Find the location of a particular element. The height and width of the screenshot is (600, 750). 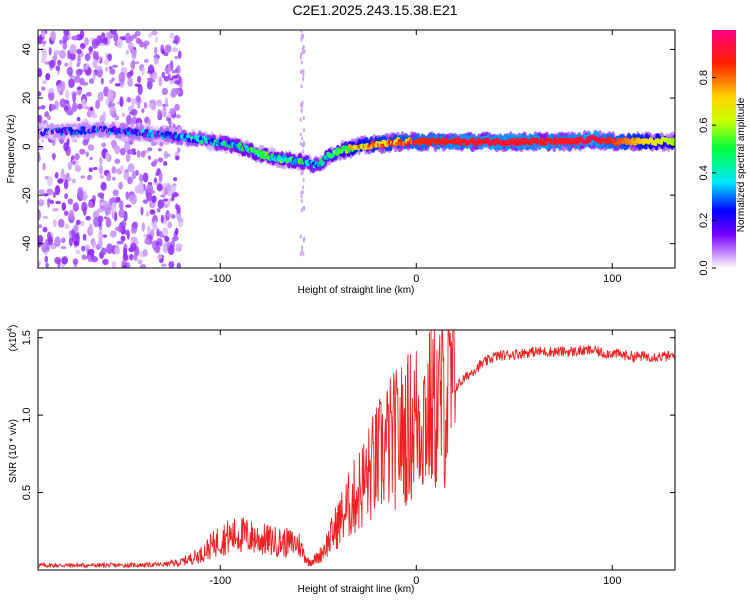

colorbar-tick-label: 0.4 is located at coordinates (704, 172).